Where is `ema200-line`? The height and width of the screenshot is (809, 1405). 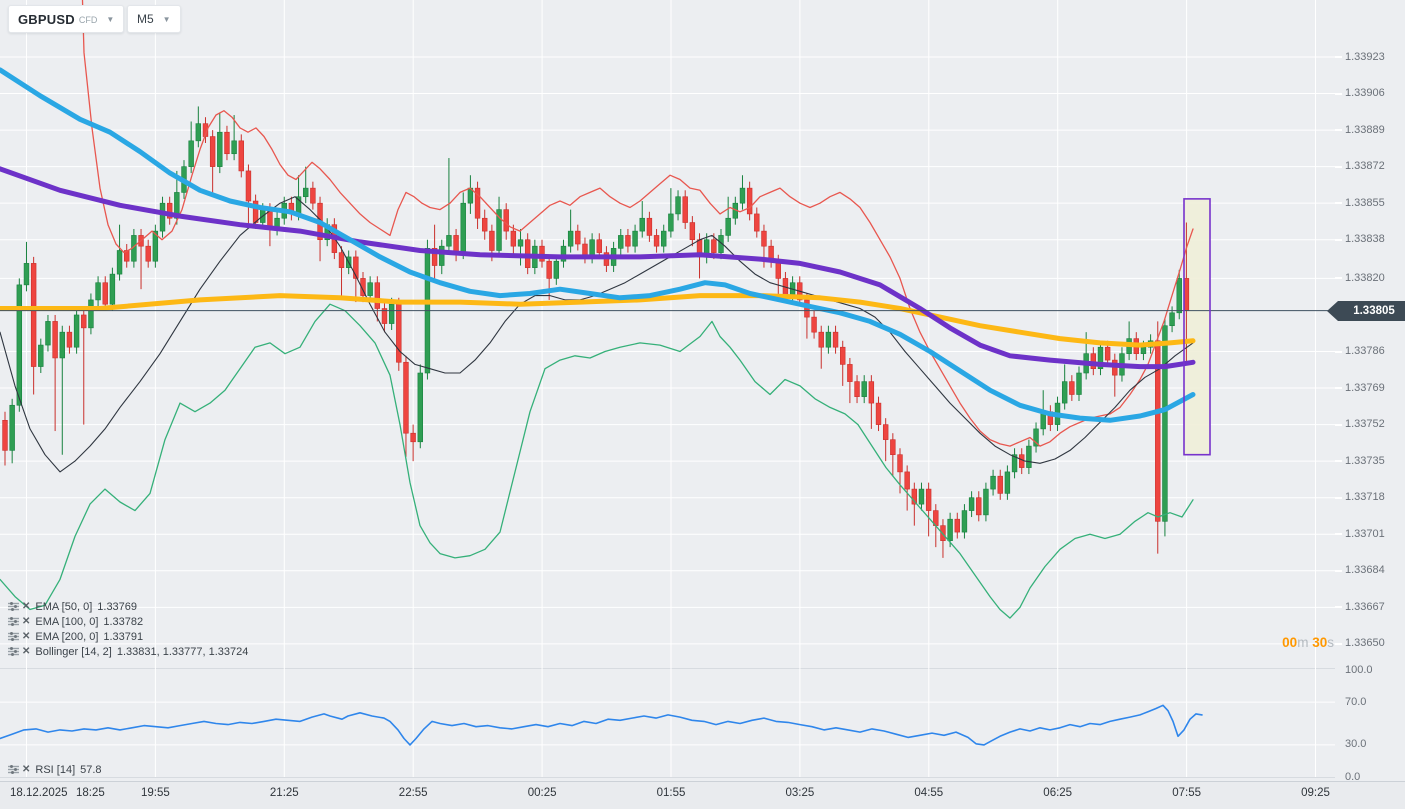 ema200-line is located at coordinates (598, 320).